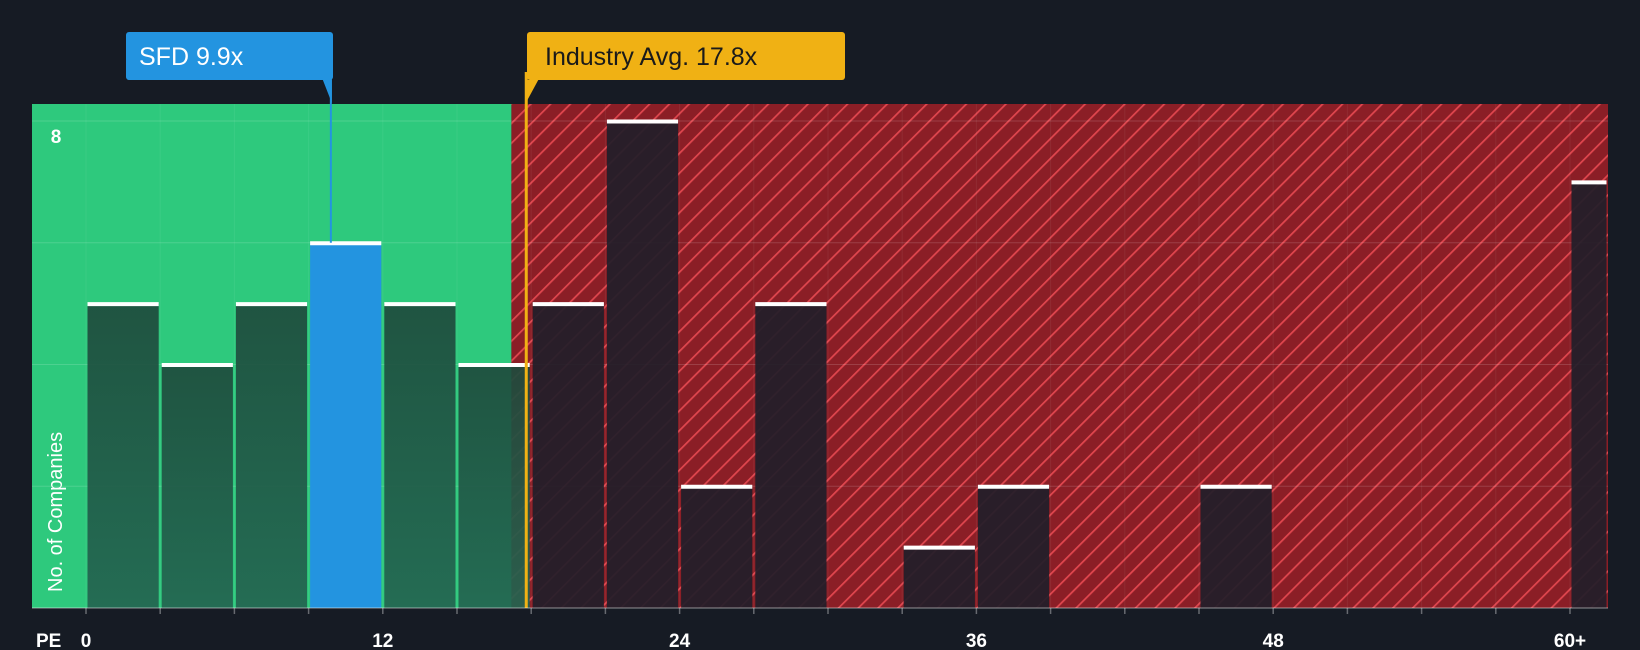 The width and height of the screenshot is (1640, 650). I want to click on x-tick-label: 12, so click(382, 640).